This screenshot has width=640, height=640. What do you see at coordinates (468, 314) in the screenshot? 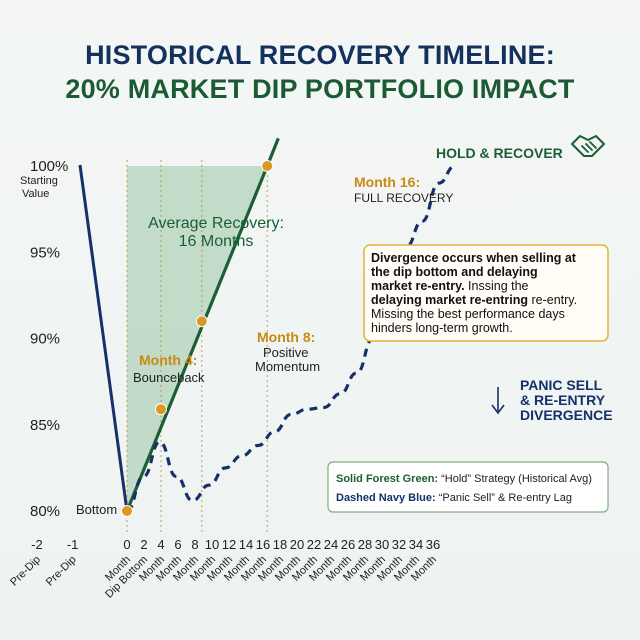
I see `note-line: Missing the best performance days` at bounding box center [468, 314].